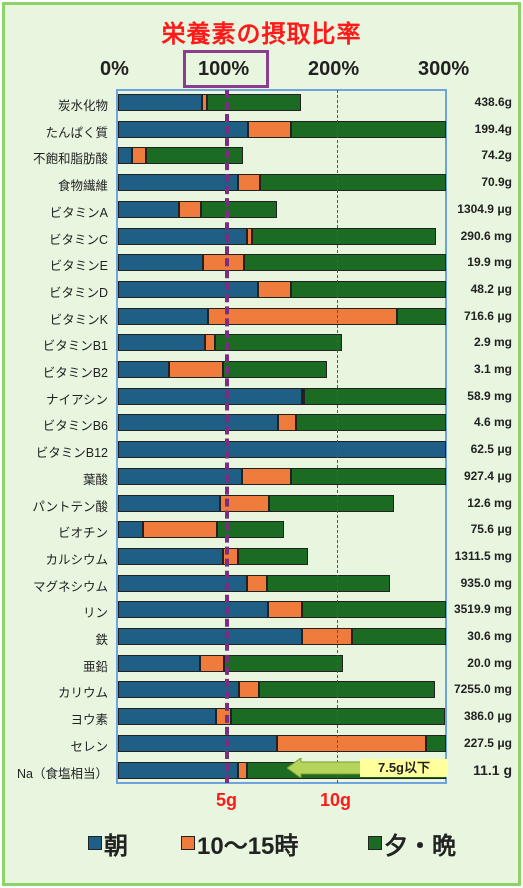 This screenshot has width=523, height=888. I want to click on amount-label: 438.6g, so click(493, 102).